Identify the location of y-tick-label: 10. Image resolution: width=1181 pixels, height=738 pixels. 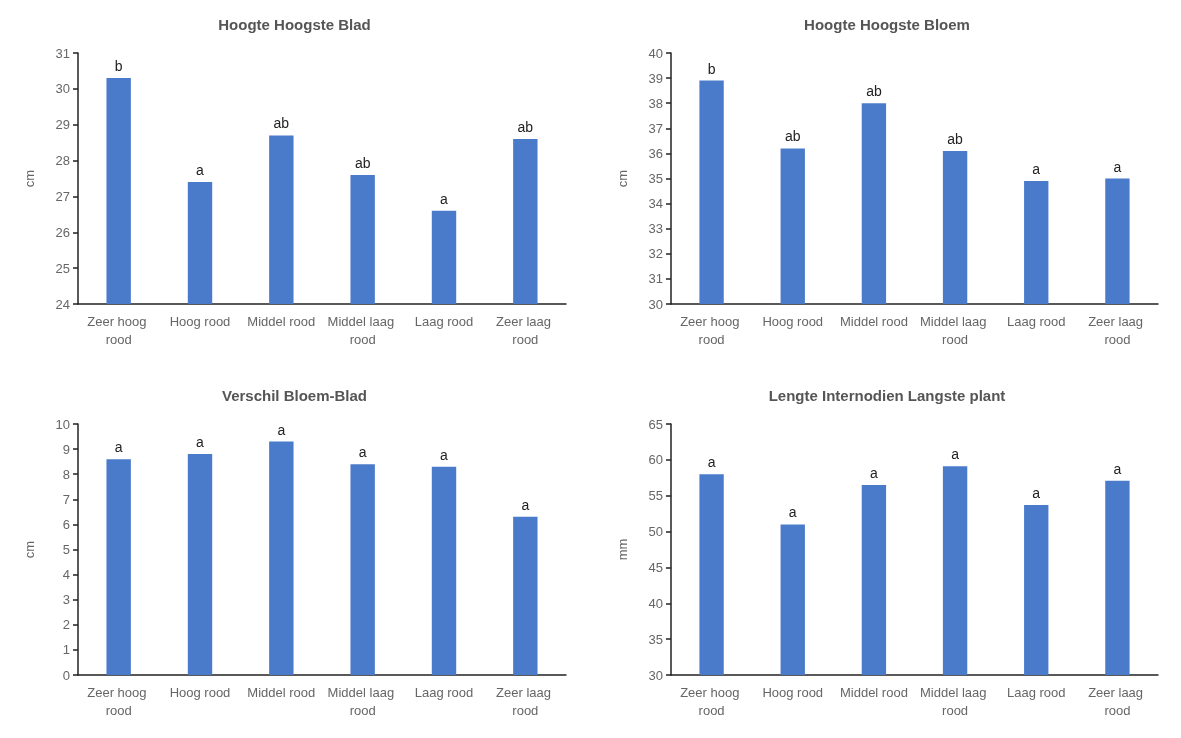
(62, 424).